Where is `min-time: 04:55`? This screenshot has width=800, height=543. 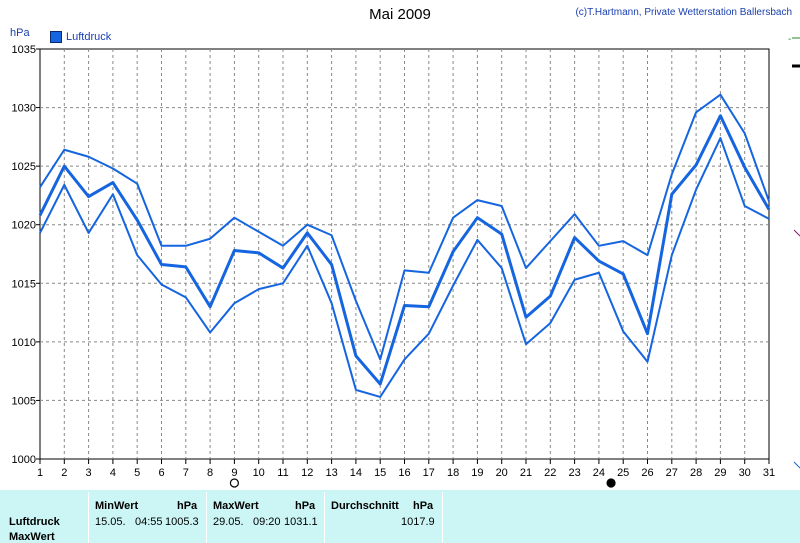
min-time: 04:55 is located at coordinates (149, 522).